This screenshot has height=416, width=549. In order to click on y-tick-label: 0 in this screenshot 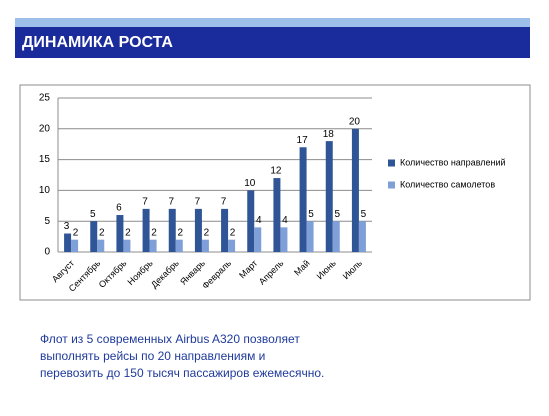, I will do `click(47, 252)`.